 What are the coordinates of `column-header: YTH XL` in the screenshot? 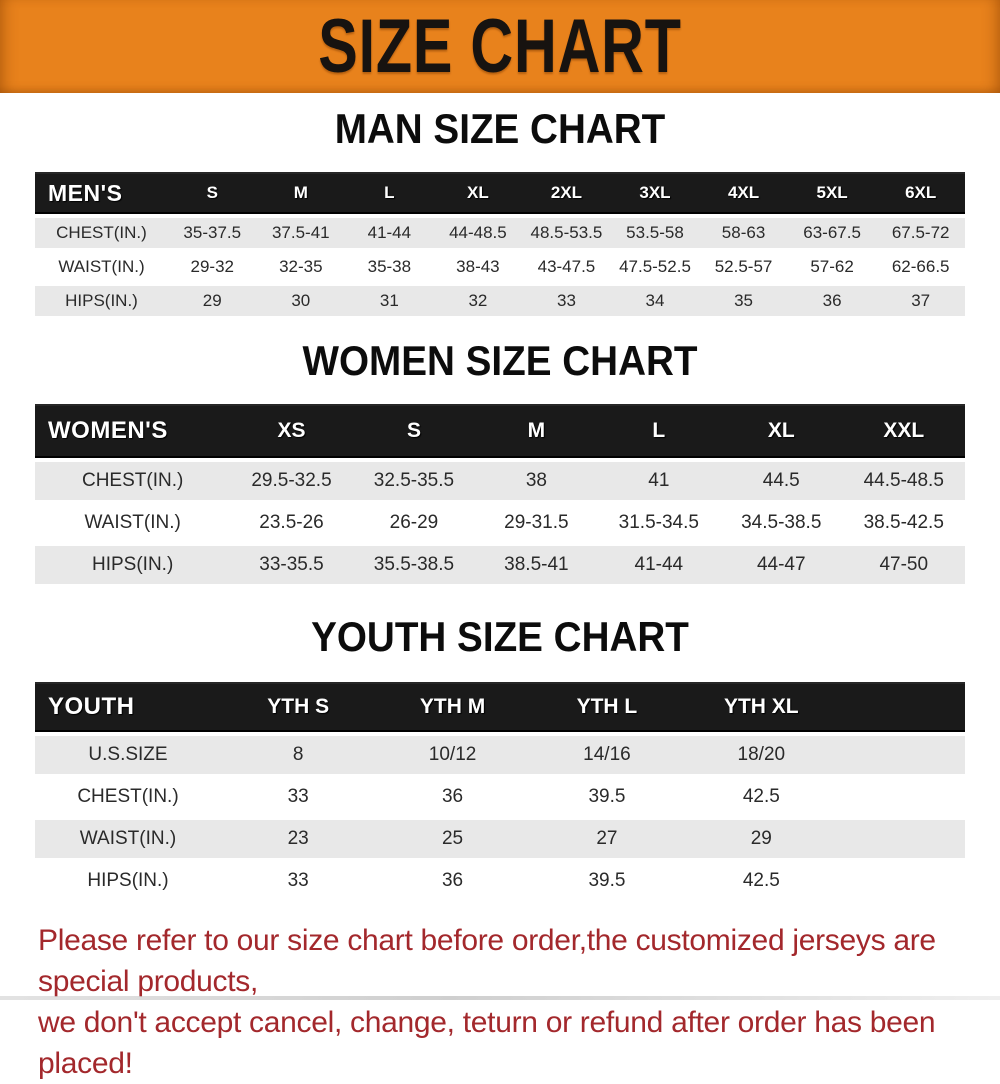 It's located at (761, 707).